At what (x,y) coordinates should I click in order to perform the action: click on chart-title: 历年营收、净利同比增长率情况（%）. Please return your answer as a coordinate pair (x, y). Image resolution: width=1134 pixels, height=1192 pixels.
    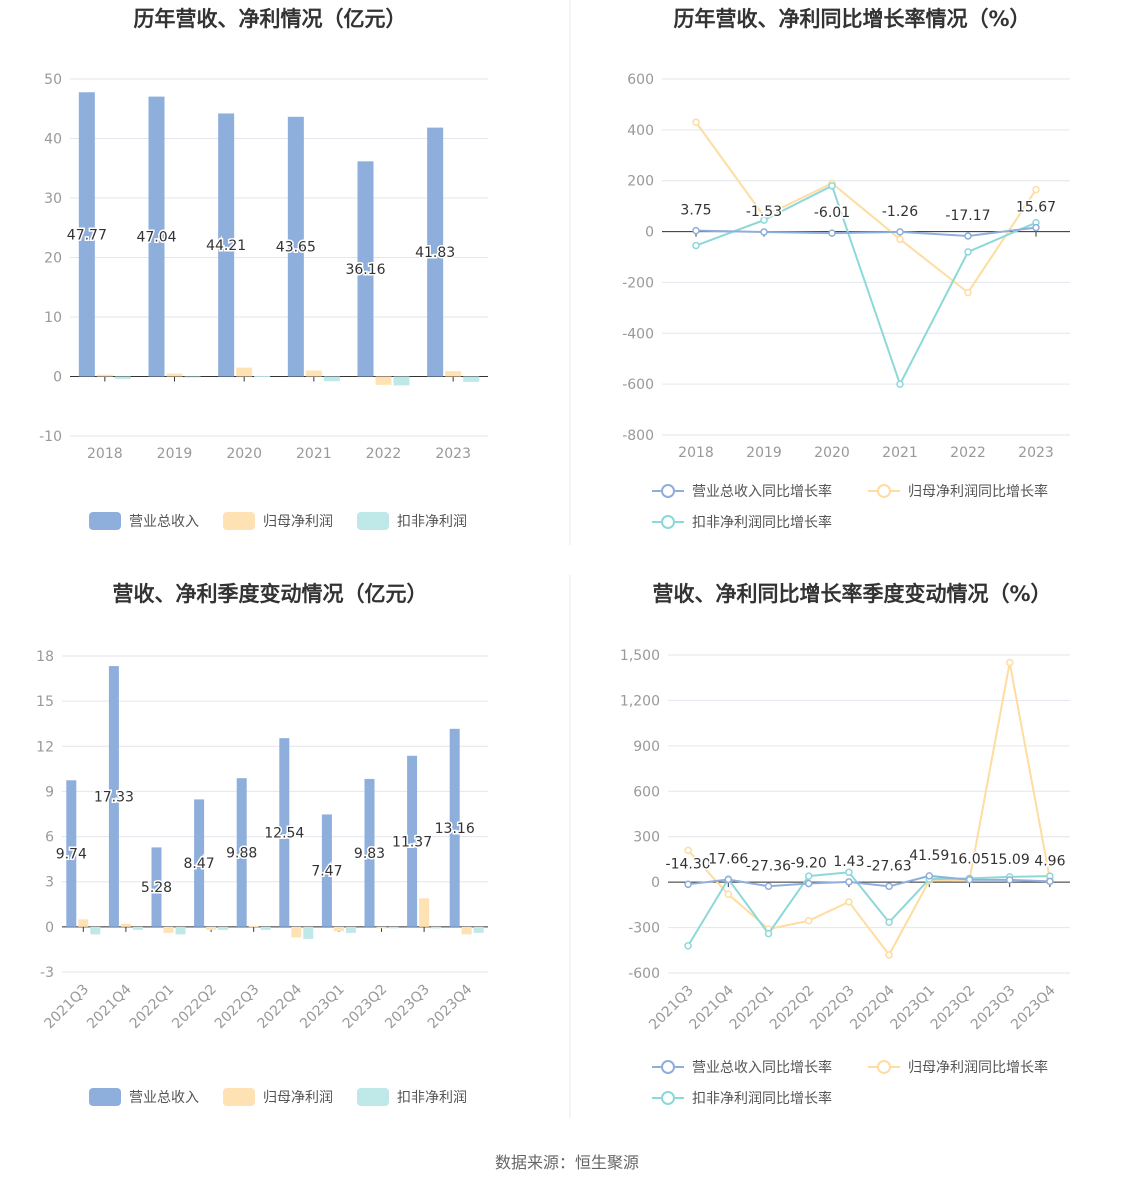
    Looking at the image, I should click on (851, 19).